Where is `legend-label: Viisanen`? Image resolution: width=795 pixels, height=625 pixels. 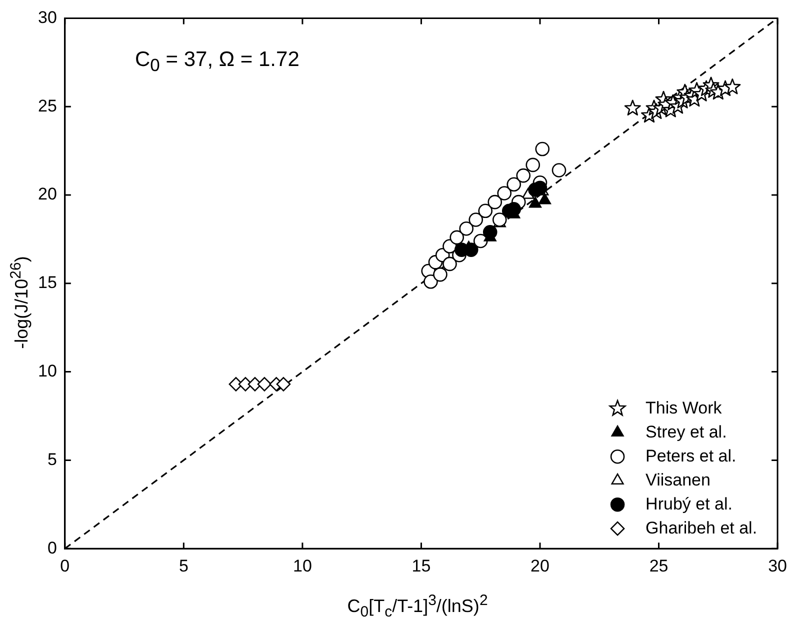
legend-label: Viisanen is located at coordinates (678, 480).